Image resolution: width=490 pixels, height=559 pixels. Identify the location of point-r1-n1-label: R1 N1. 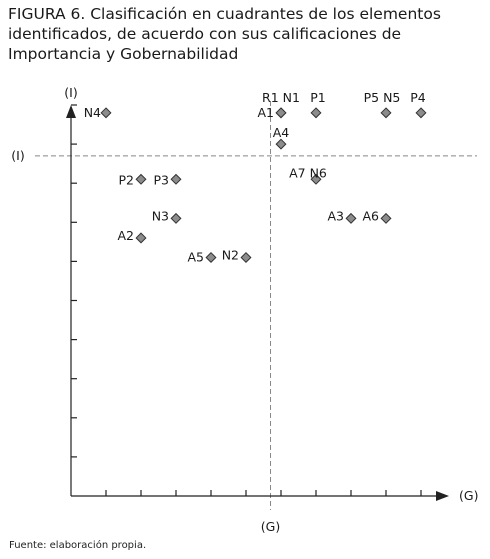
(281, 97).